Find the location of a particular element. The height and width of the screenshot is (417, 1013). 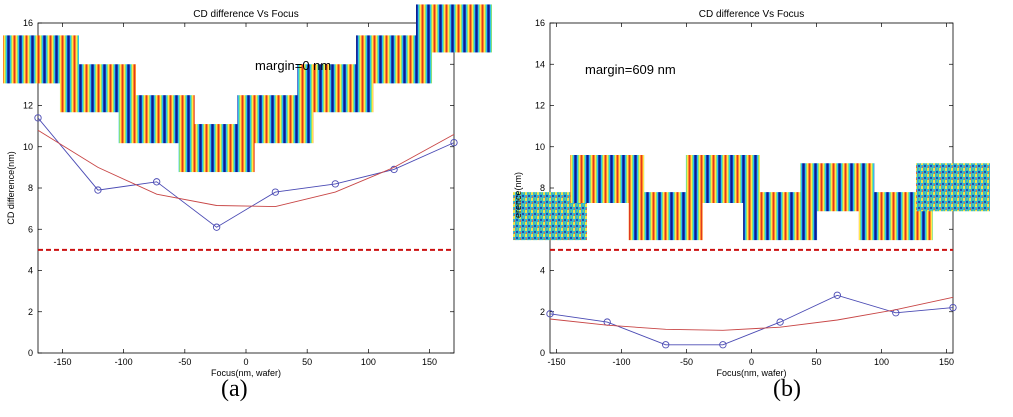

y-axis-label: erence(nm) is located at coordinates (518, 195).